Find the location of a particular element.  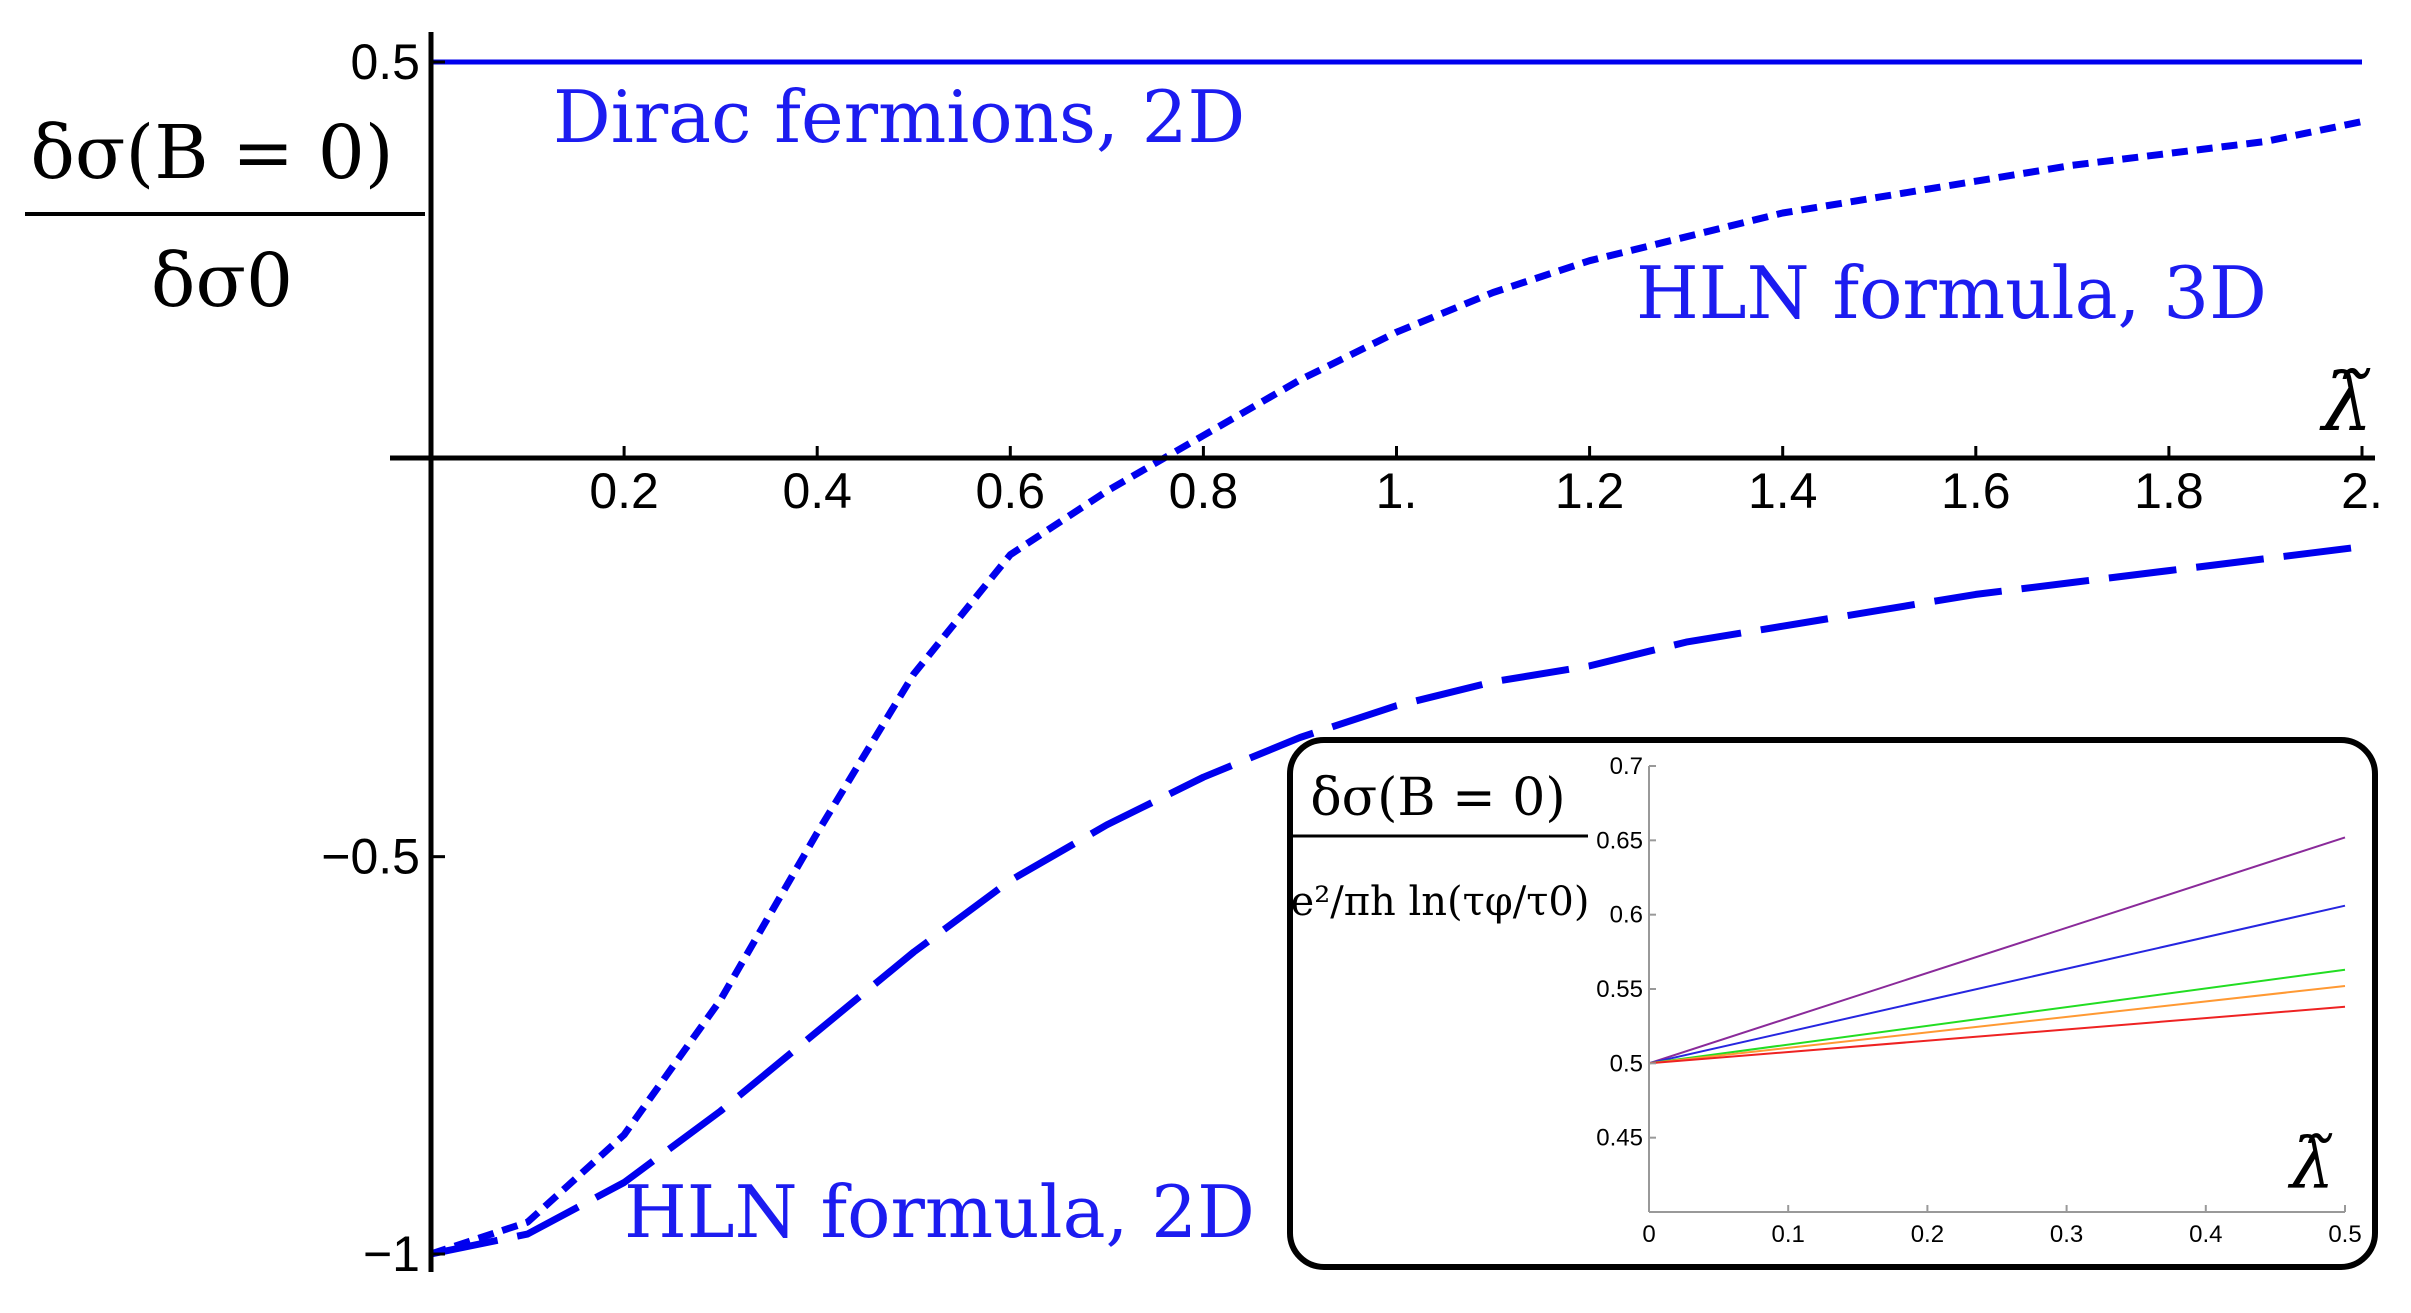

x-tick-group: 0.2 0.4 0.6 0.8 1. 1.2 1.4 1.6 1.8 2. is located at coordinates (1486, 482).